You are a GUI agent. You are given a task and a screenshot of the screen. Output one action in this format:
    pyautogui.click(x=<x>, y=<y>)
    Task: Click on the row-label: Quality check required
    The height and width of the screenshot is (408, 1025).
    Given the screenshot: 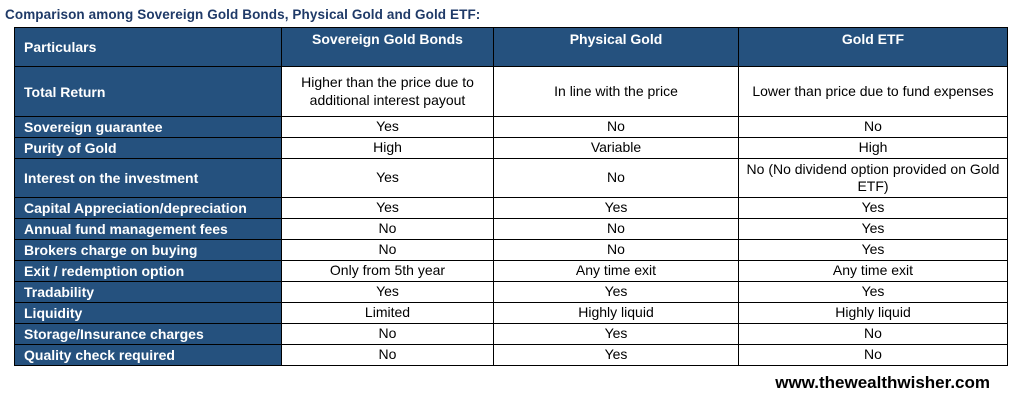 What is the action you would take?
    pyautogui.click(x=148, y=355)
    